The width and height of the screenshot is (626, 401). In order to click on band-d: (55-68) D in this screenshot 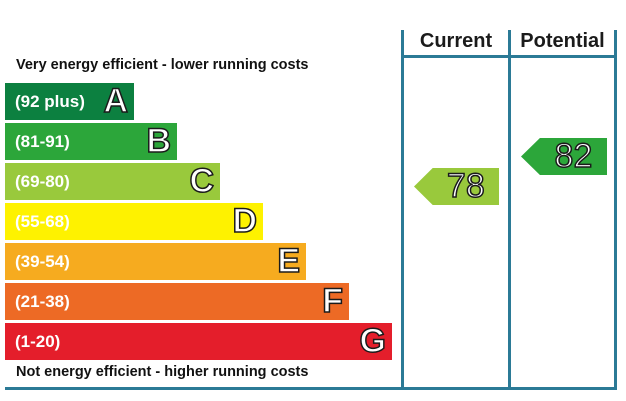, I will do `click(134, 221)`.